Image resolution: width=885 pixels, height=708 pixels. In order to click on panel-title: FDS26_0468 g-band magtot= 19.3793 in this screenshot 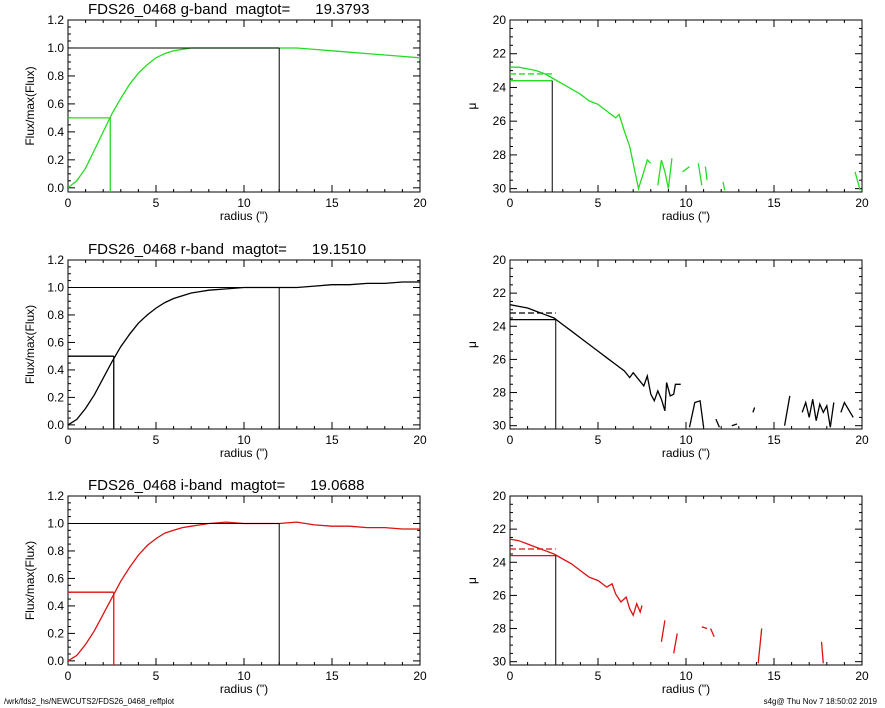, I will do `click(228, 9)`.